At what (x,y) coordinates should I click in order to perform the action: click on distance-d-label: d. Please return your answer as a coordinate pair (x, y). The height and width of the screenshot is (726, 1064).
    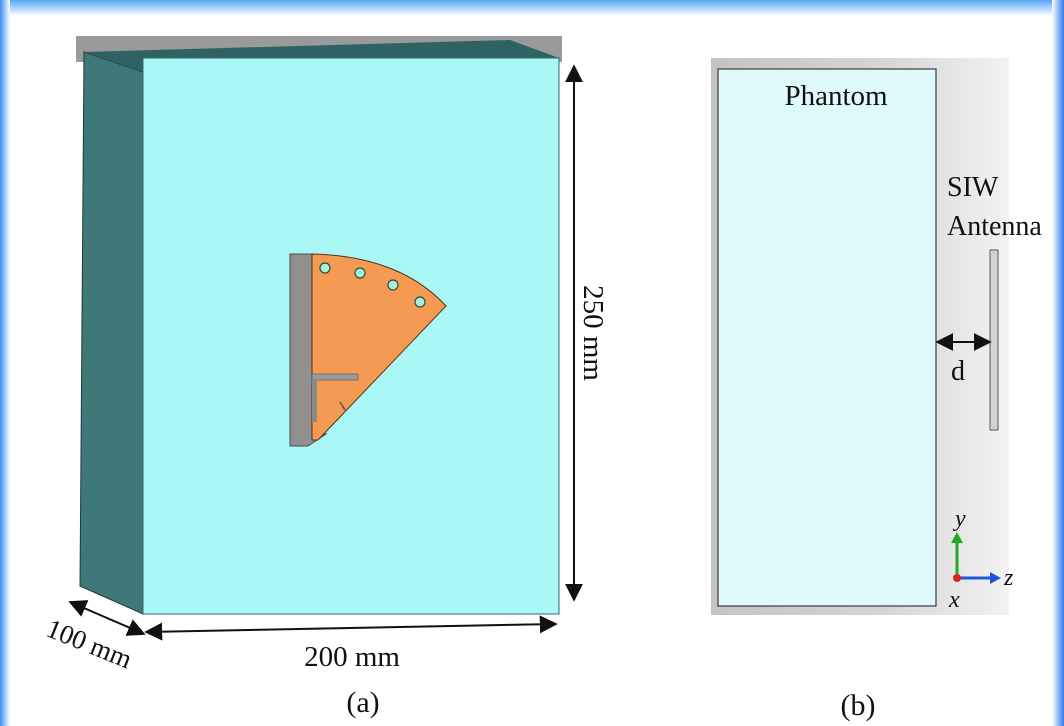
    Looking at the image, I should click on (958, 371).